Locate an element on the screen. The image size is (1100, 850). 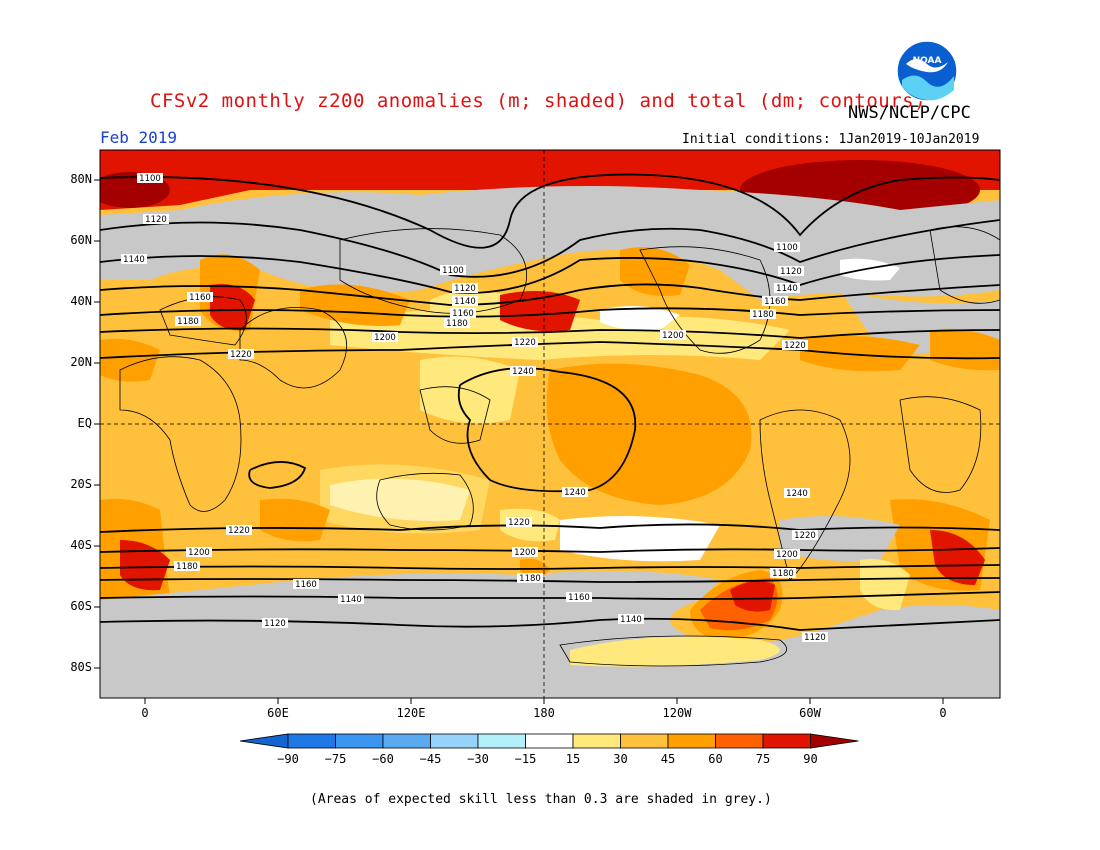
lat-label: 40S is located at coordinates (81, 545).